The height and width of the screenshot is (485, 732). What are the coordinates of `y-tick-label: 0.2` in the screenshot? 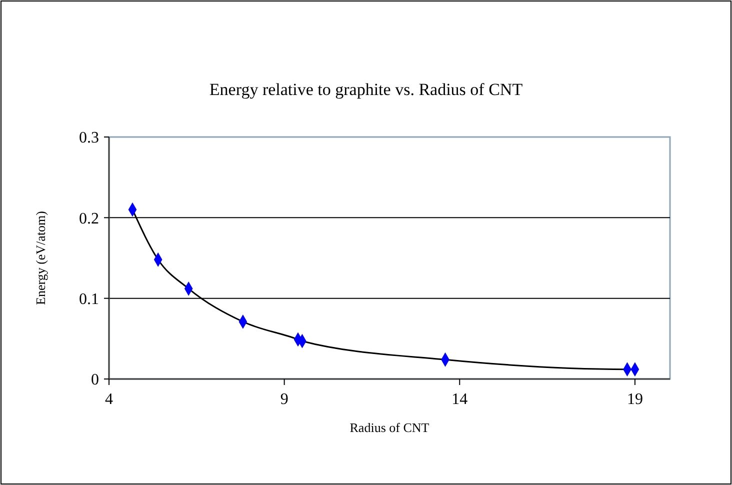 It's located at (89, 219).